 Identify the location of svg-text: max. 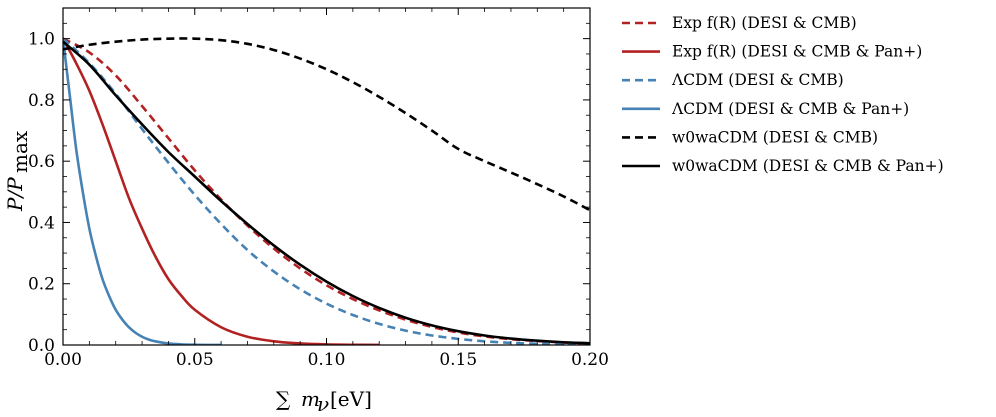
(20, 151).